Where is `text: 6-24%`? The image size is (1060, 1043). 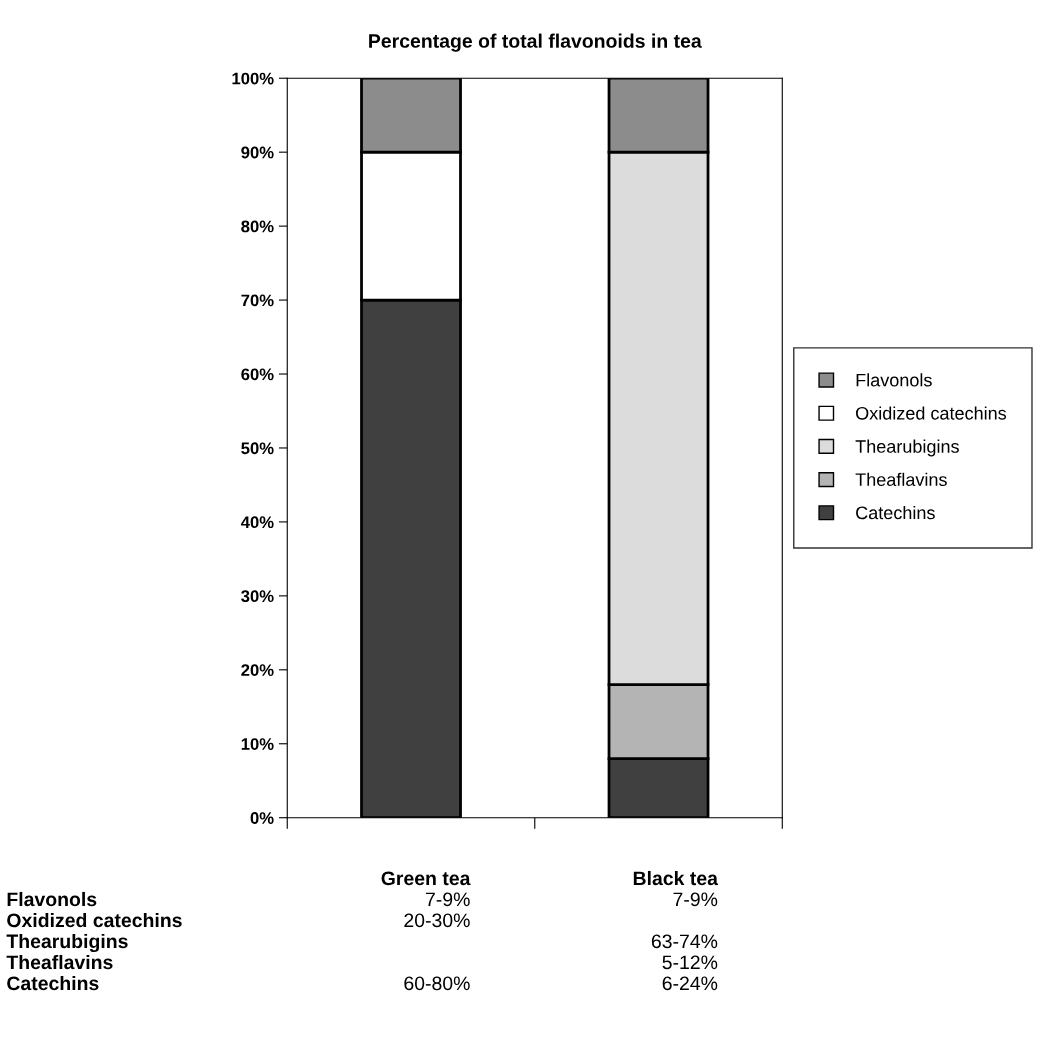
text: 6-24% is located at coordinates (690, 983).